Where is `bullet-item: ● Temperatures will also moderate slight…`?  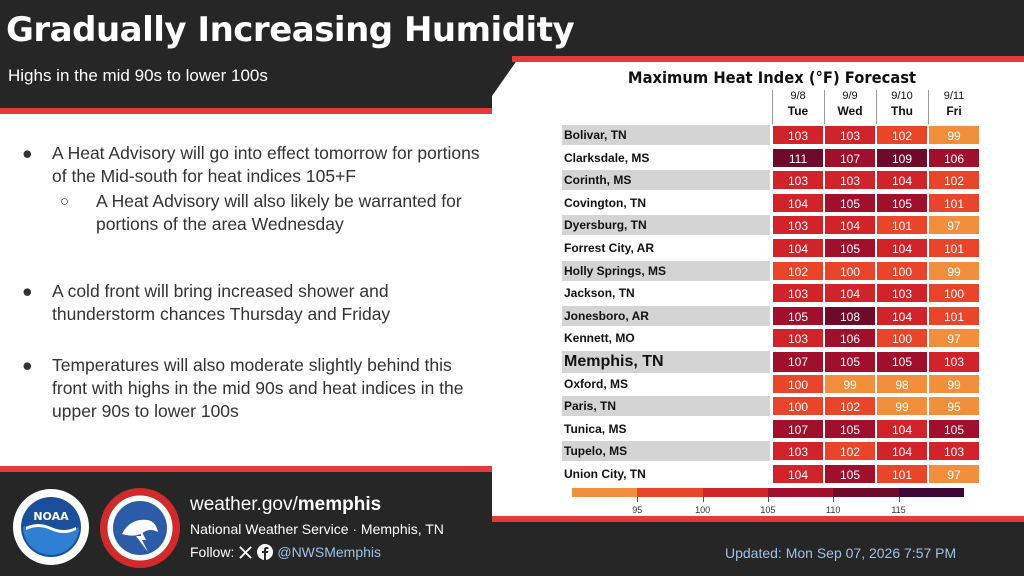 bullet-item: ● Temperatures will also moderate slight… is located at coordinates (252, 388).